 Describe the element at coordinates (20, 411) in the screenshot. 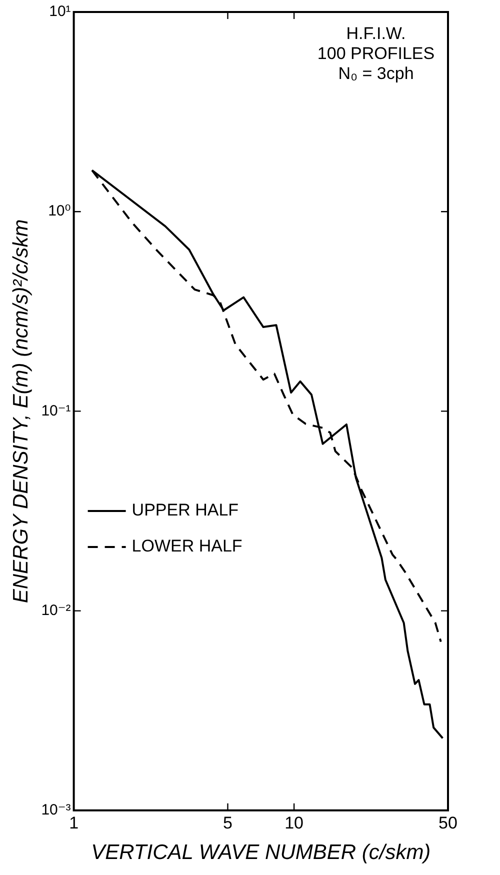

I see `y-axis-title: ENERGY DENSITY, E(m) (ncm/s)²/c/skm` at that location.